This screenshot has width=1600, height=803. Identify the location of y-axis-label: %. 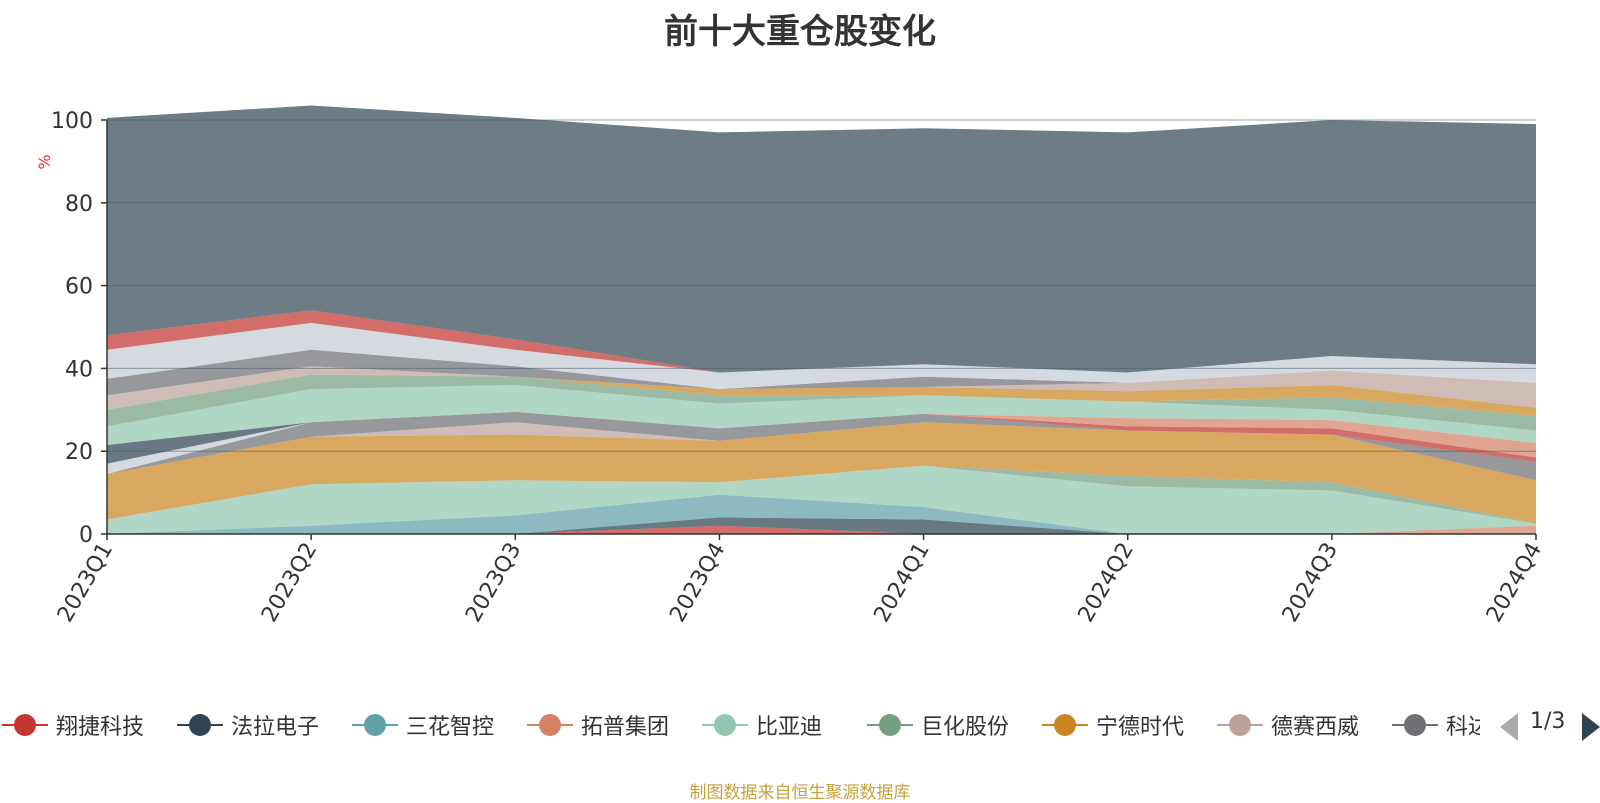
(44, 161).